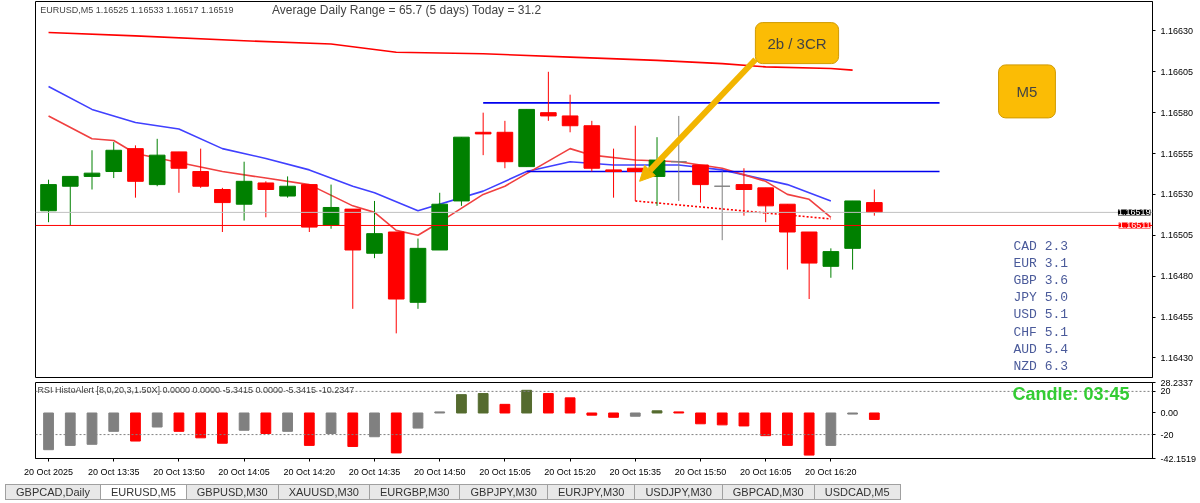 This screenshot has width=1200, height=503. Describe the element at coordinates (1177, 194) in the screenshot. I see `y-tick-label: 1.16530` at that location.